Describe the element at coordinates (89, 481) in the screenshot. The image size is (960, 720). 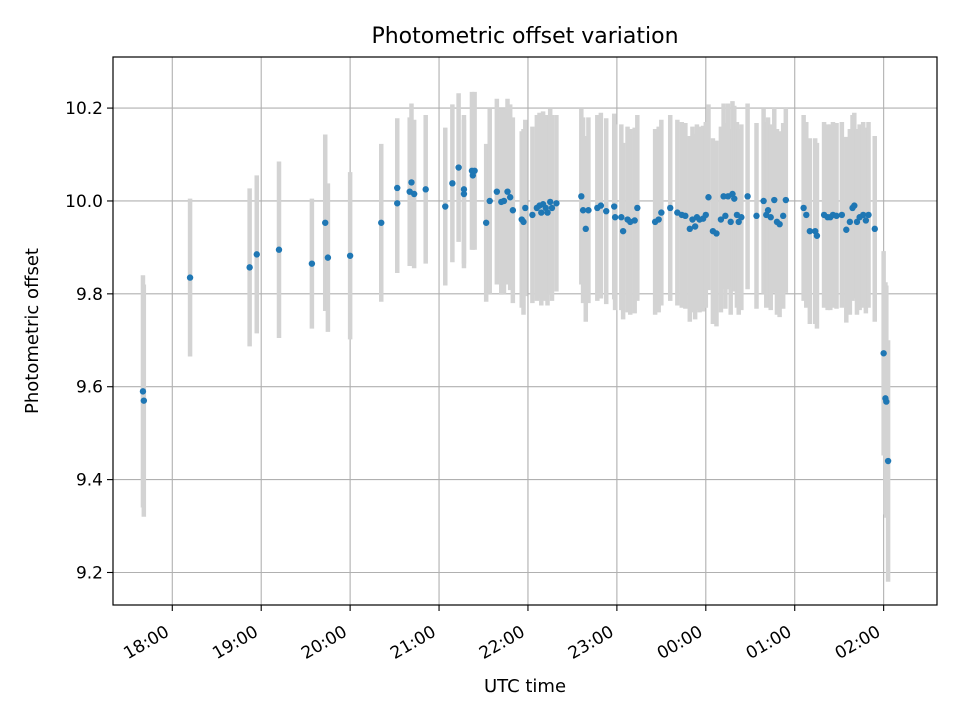
I see `y-tick-label: 9.4` at that location.